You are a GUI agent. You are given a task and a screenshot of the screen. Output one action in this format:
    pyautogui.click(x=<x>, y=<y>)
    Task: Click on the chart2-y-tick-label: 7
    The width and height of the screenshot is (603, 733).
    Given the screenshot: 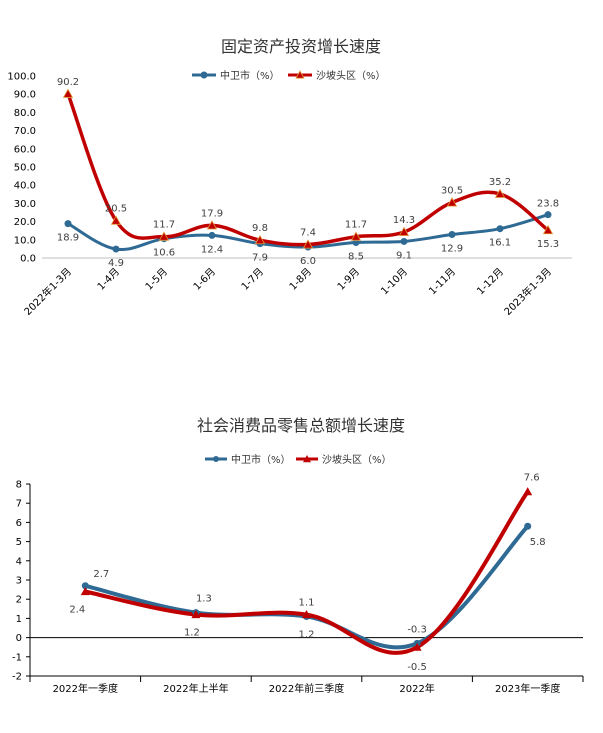 What is the action you would take?
    pyautogui.click(x=19, y=504)
    